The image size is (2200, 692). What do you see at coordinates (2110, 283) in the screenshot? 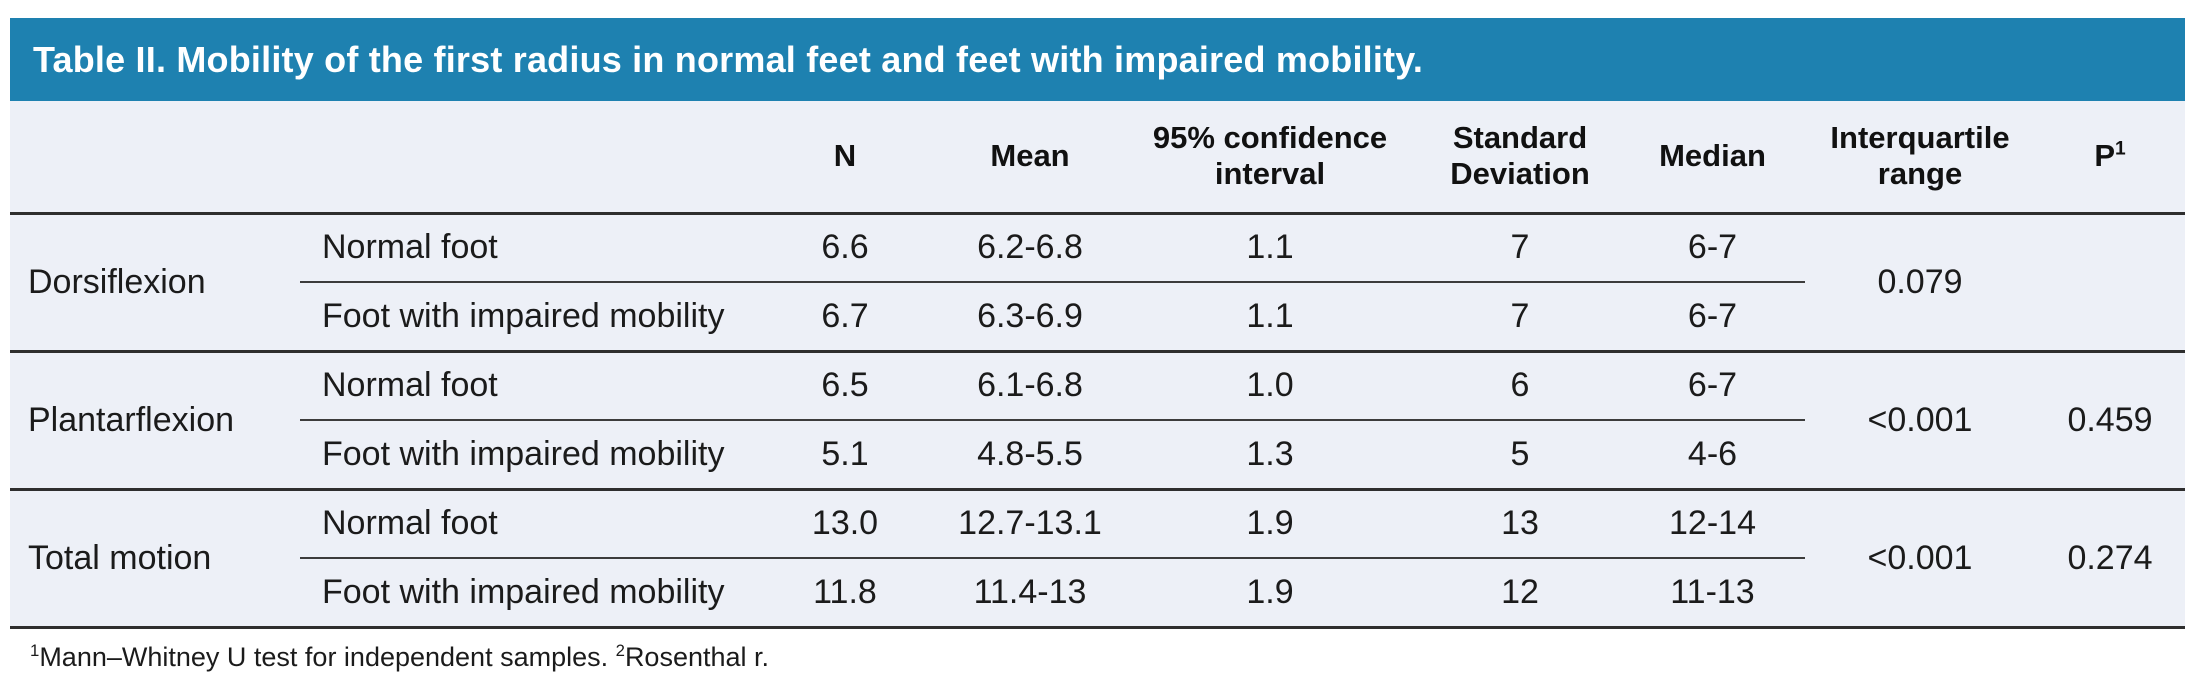
I see `p-cell` at bounding box center [2110, 283].